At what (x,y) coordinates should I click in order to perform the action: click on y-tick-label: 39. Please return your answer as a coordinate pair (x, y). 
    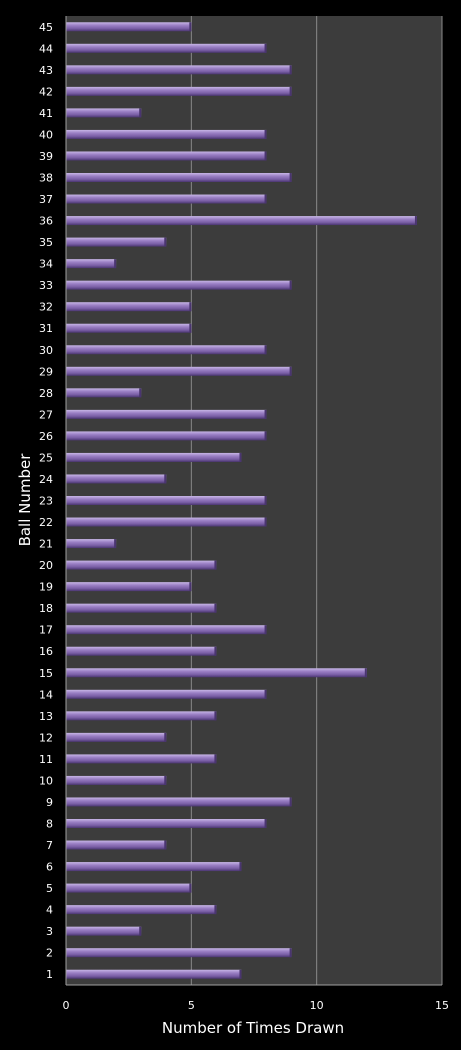
    Looking at the image, I should click on (46, 156).